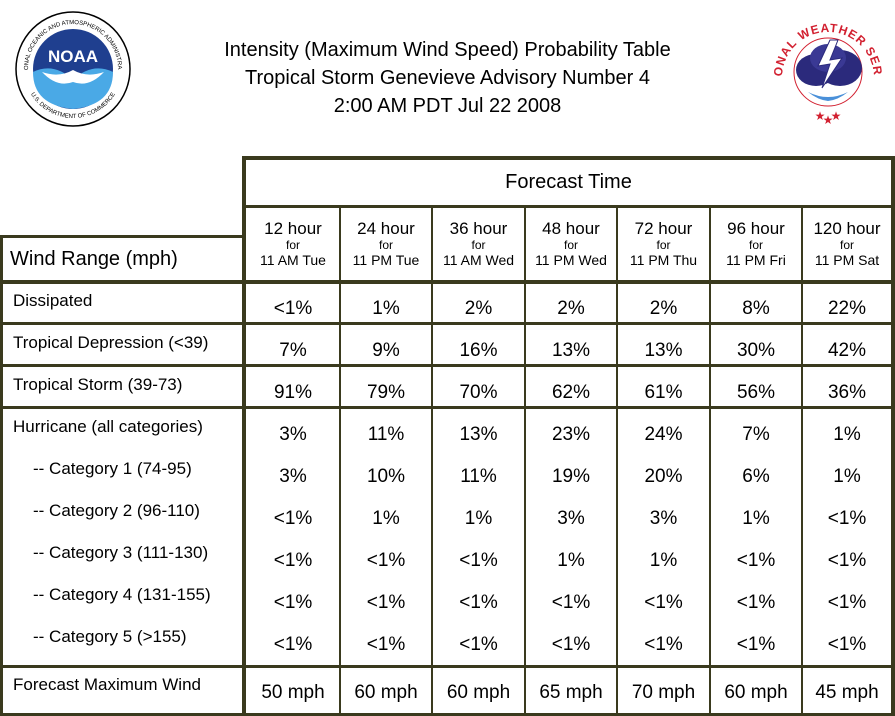  I want to click on row-label: Tropical Depression (<39), so click(111, 342).